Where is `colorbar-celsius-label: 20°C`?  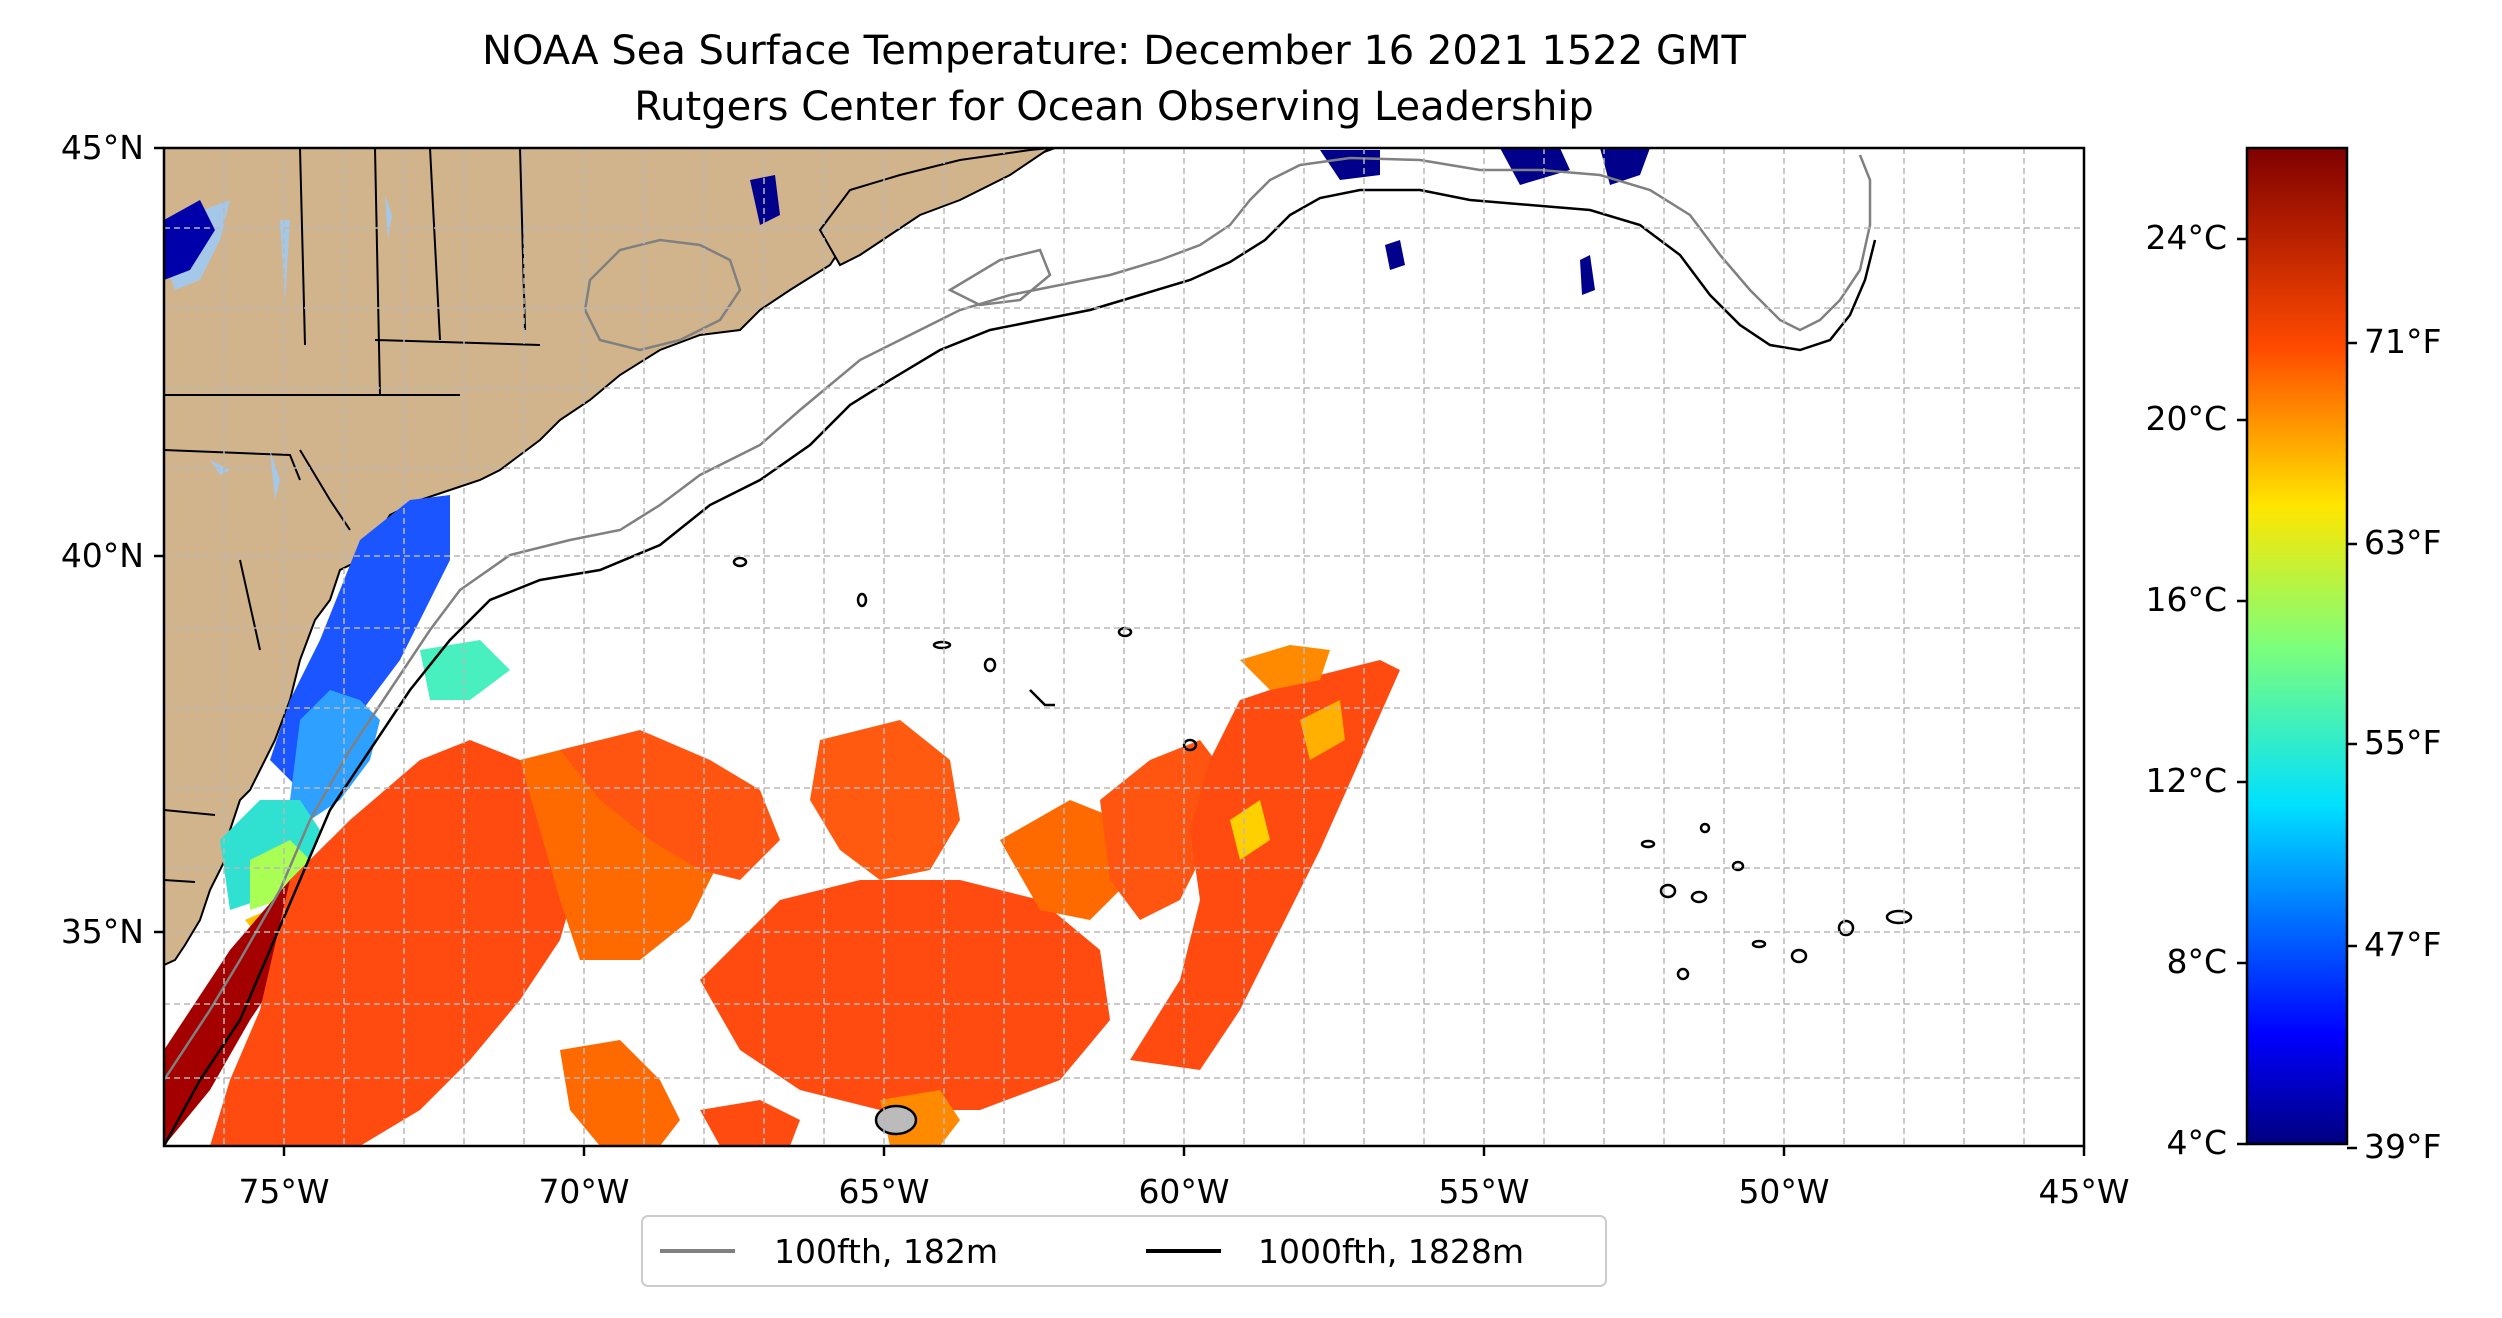 colorbar-celsius-label: 20°C is located at coordinates (2186, 418).